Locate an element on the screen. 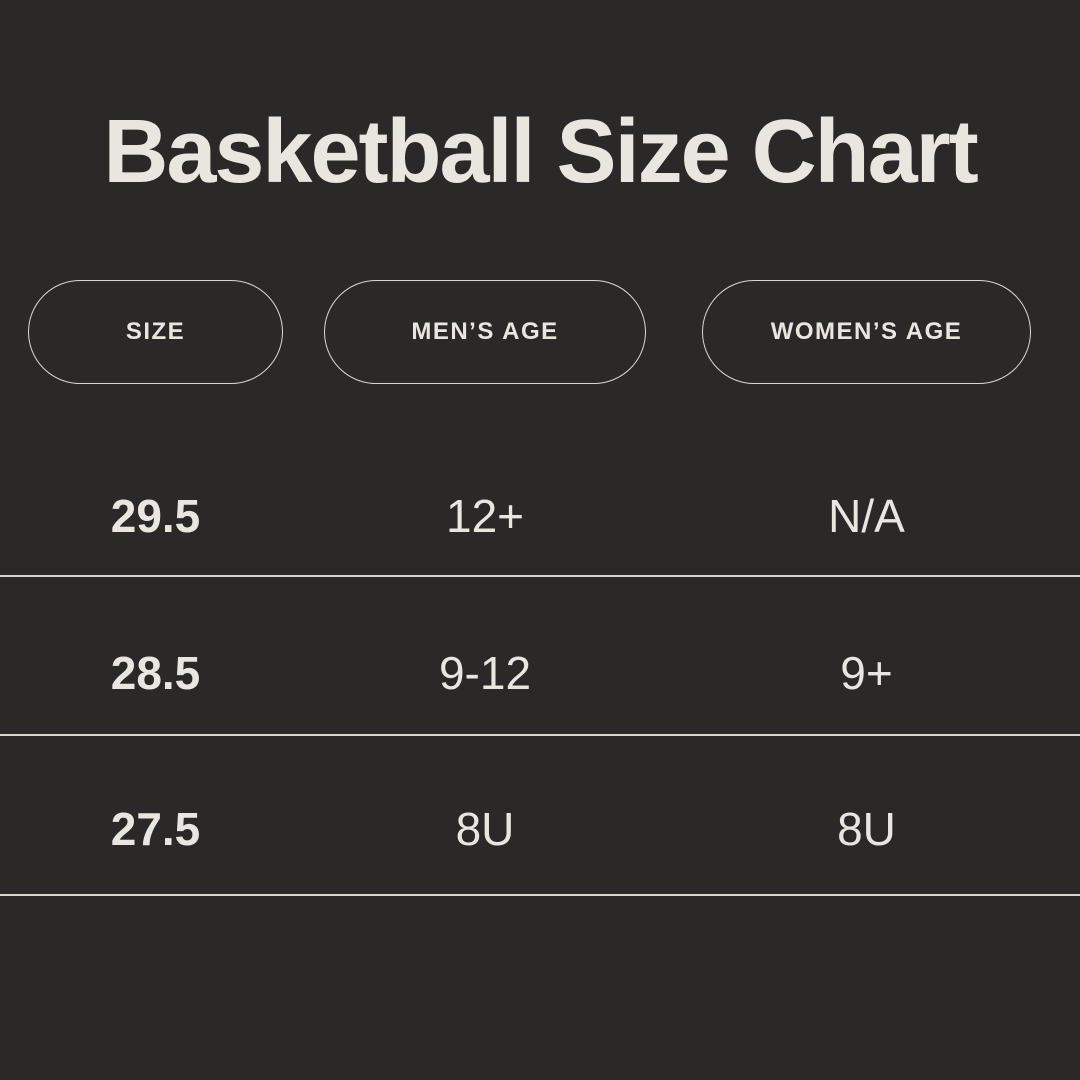  cell-mens-age: 8U is located at coordinates (485, 829).